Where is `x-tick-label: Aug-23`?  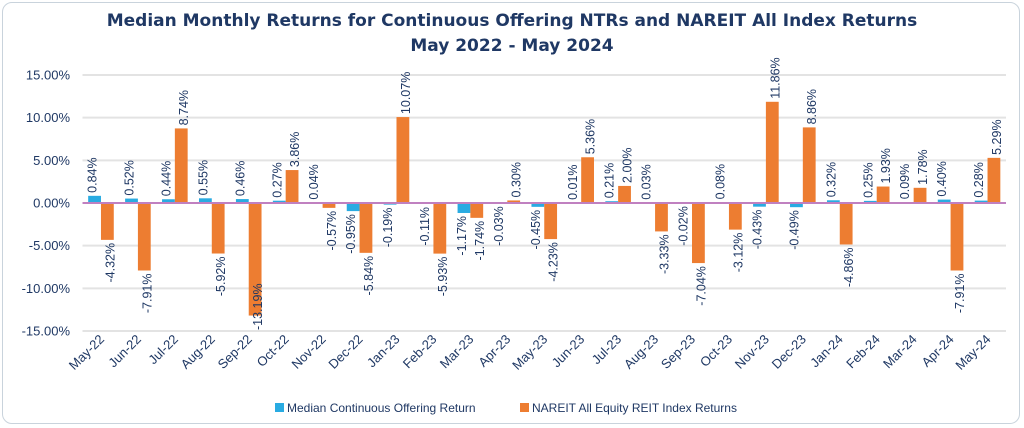 x-tick-label: Aug-23 is located at coordinates (641, 352).